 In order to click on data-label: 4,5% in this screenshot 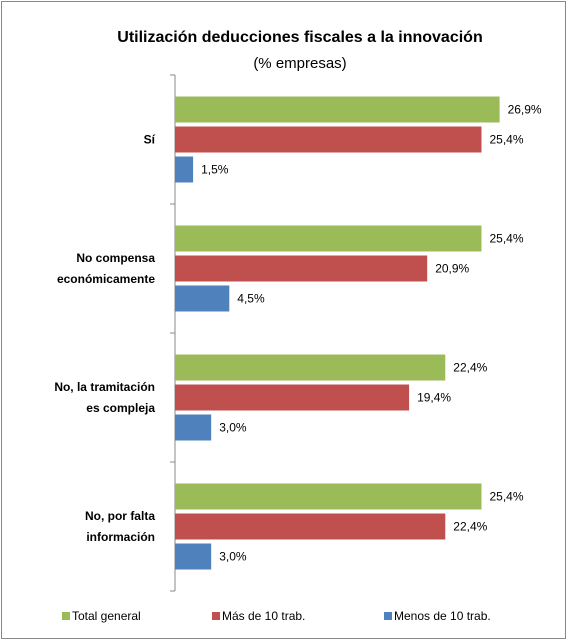, I will do `click(251, 299)`.